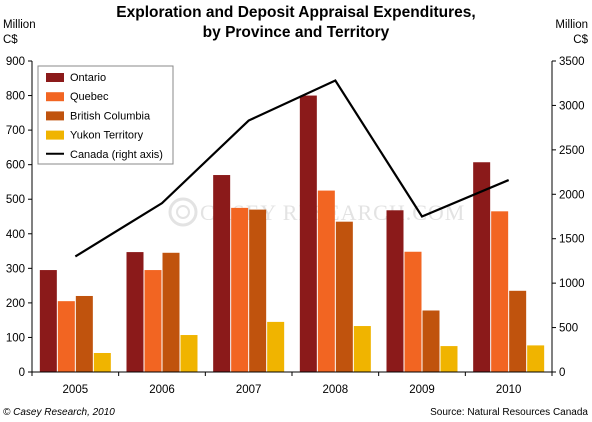 Image resolution: width=592 pixels, height=422 pixels. What do you see at coordinates (15, 338) in the screenshot?
I see `left-tick-label-100: 100` at bounding box center [15, 338].